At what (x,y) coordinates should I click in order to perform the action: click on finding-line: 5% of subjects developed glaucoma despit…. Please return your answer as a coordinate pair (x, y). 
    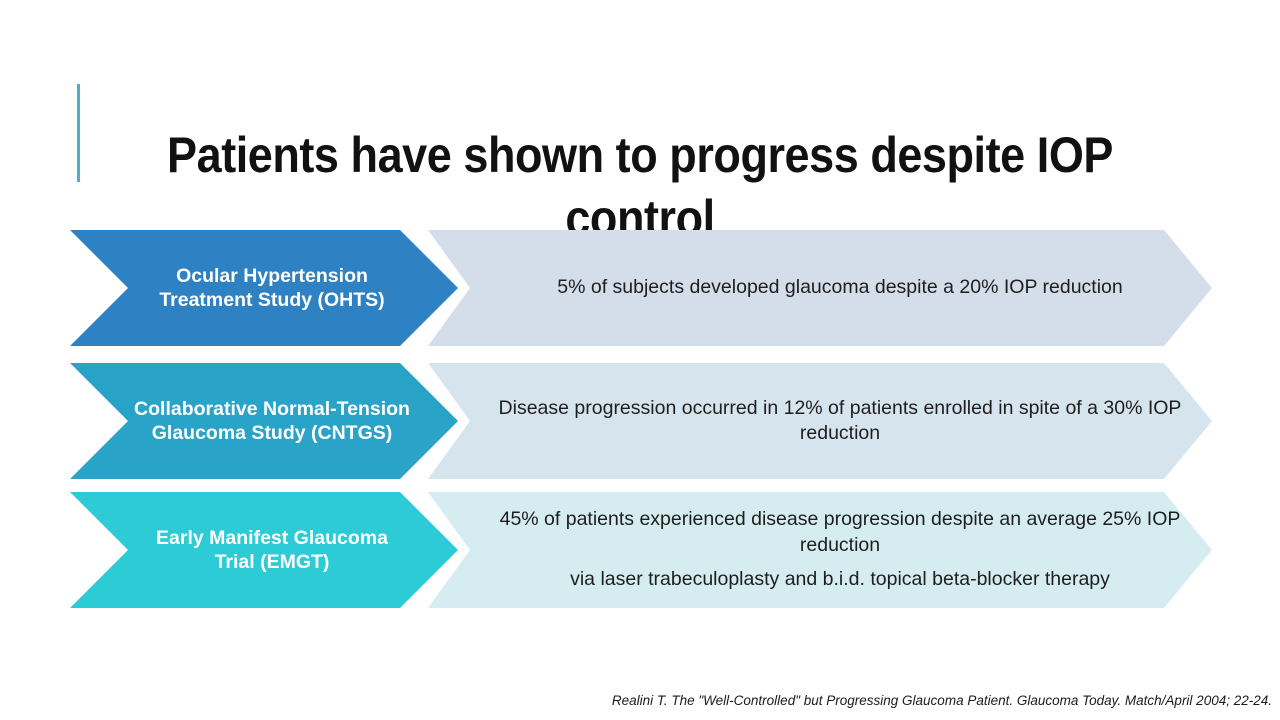
    Looking at the image, I should click on (840, 287).